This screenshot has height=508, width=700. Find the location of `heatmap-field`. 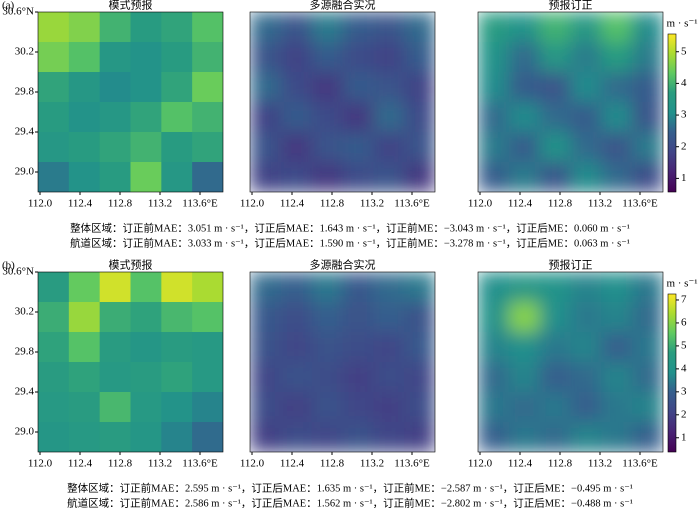

heatmap-field is located at coordinates (570, 102).